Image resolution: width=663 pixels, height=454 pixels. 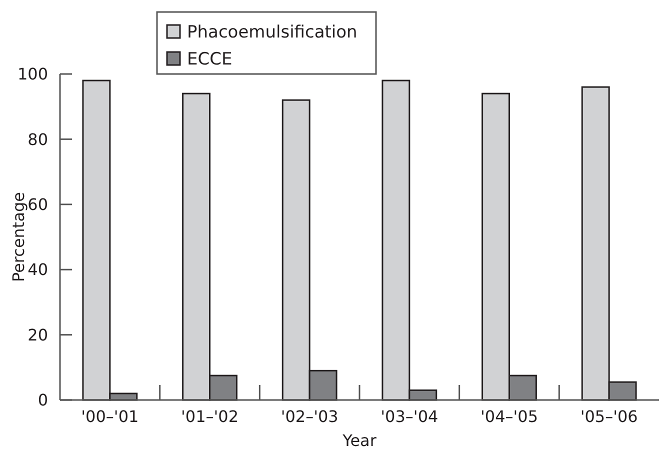 What do you see at coordinates (38, 204) in the screenshot?
I see `y-tick-label: 60` at bounding box center [38, 204].